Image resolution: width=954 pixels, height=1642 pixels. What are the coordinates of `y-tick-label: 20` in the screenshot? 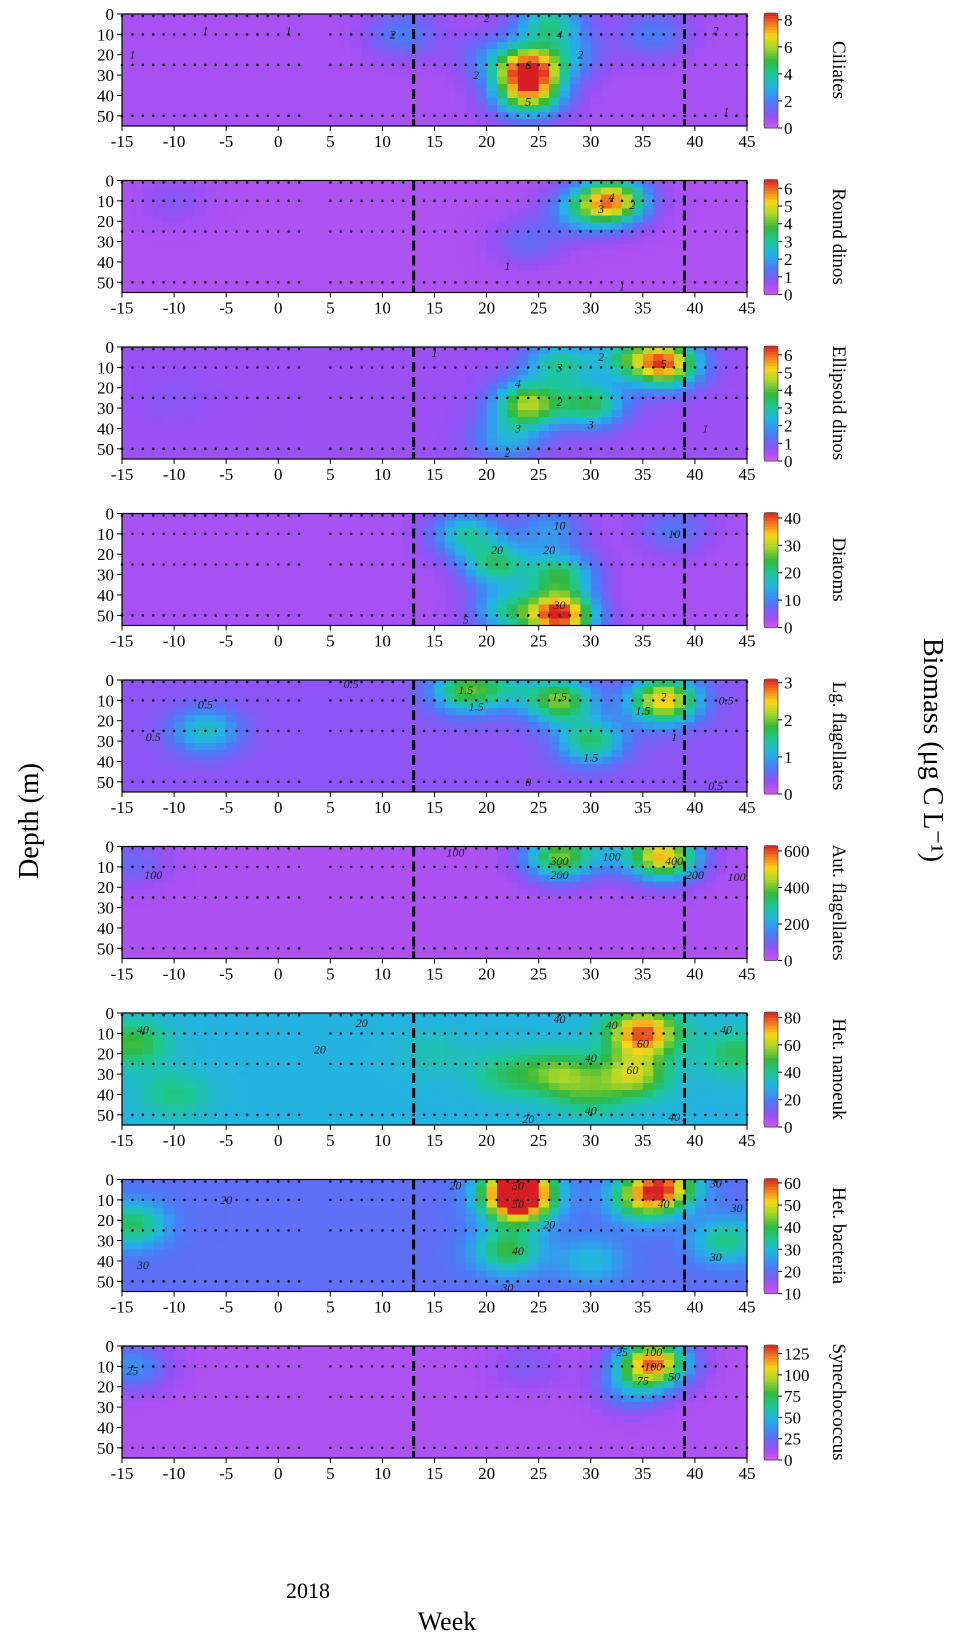 It's located at (105, 221).